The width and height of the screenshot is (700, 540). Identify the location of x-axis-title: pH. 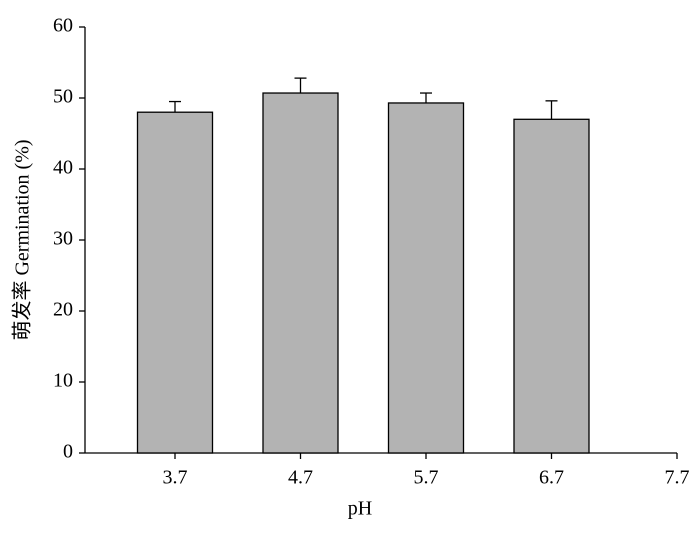
(360, 509).